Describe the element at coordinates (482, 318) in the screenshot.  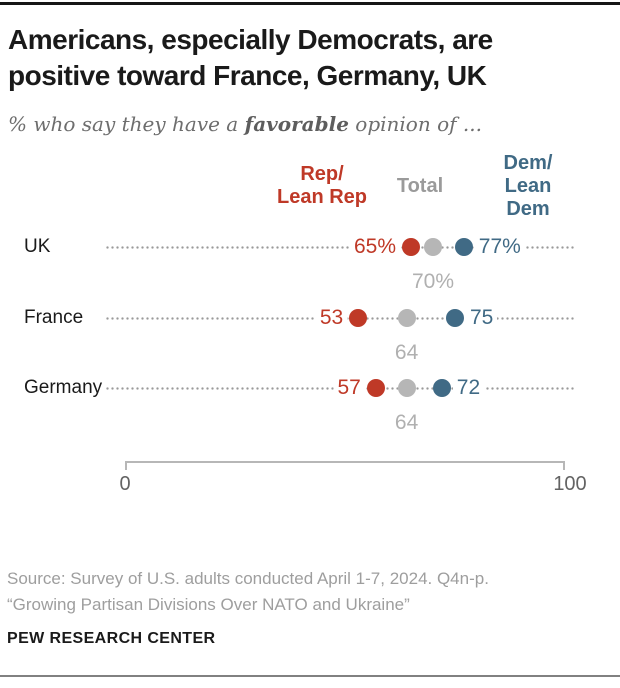
I see `dem-value-label: 75` at that location.